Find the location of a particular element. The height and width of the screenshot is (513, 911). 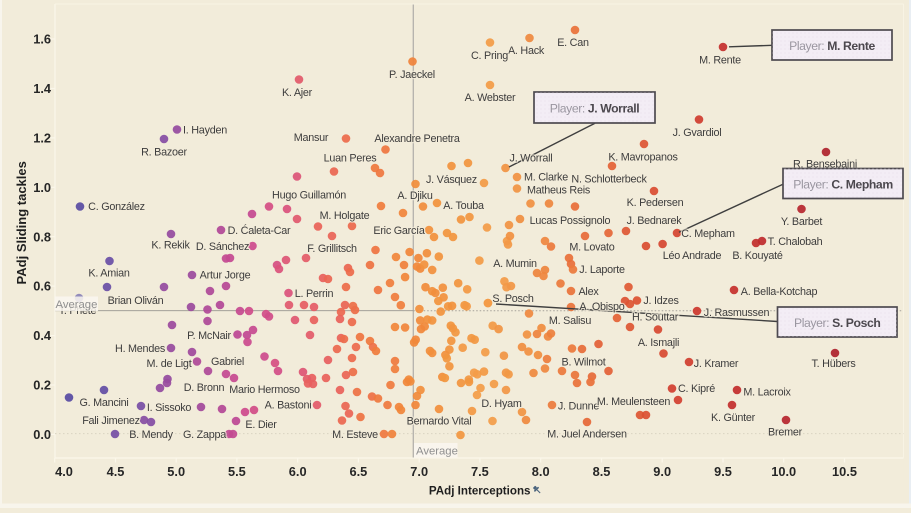

svg-text: A. Ismajli is located at coordinates (658, 343).